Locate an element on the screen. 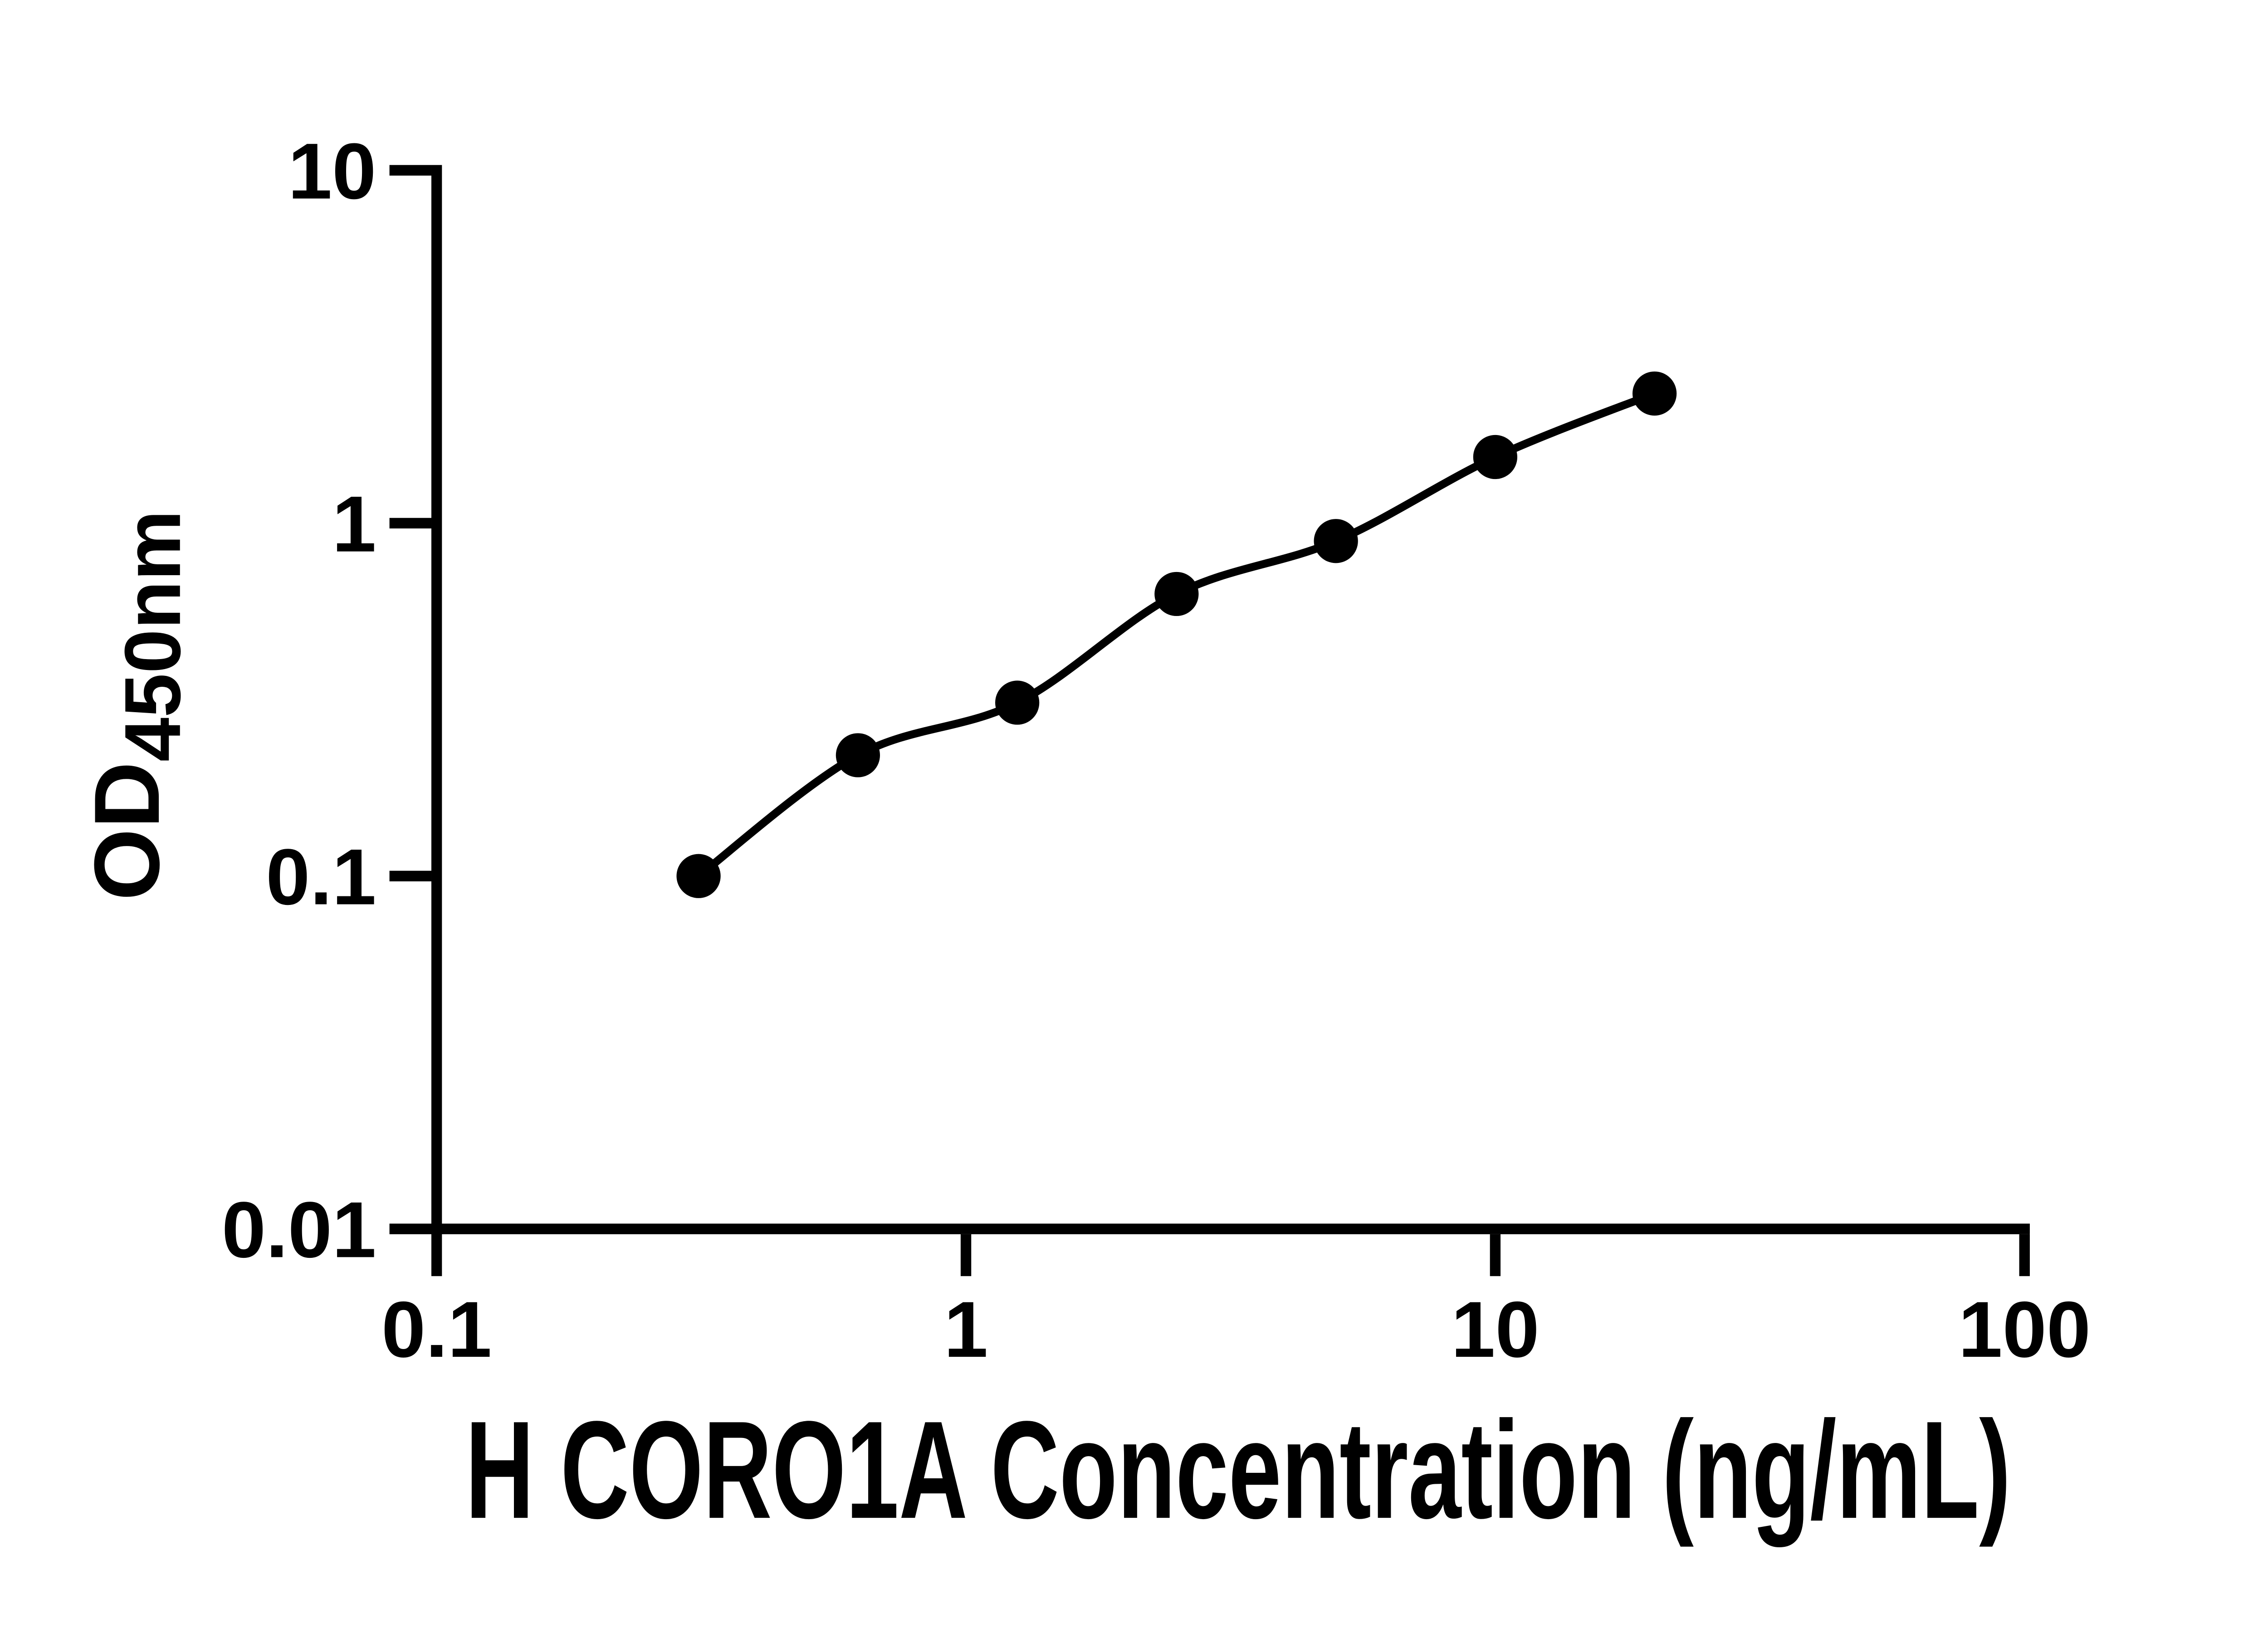  x-tick-label: 100 is located at coordinates (2025, 1330).